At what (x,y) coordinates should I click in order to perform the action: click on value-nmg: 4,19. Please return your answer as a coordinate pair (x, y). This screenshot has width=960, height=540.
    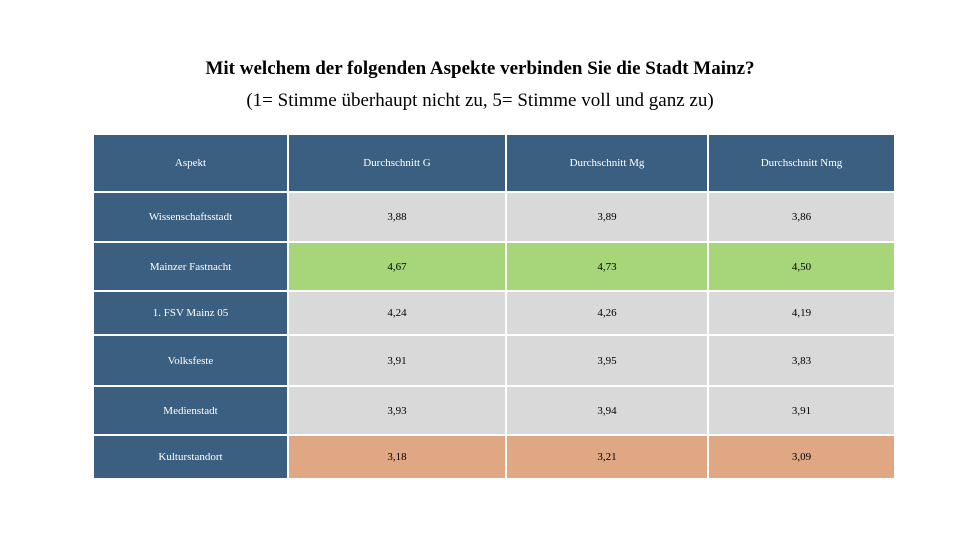
    Looking at the image, I should click on (801, 313).